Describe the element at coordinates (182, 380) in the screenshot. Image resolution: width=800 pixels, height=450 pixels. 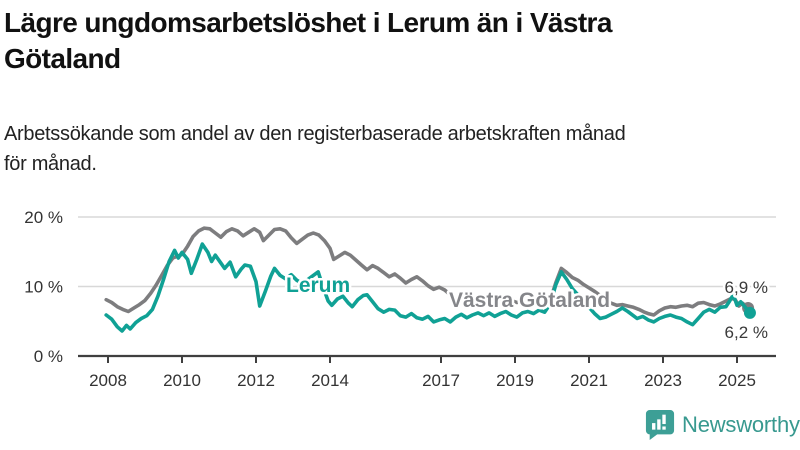
I see `x-axis-label-2010: 2010` at that location.